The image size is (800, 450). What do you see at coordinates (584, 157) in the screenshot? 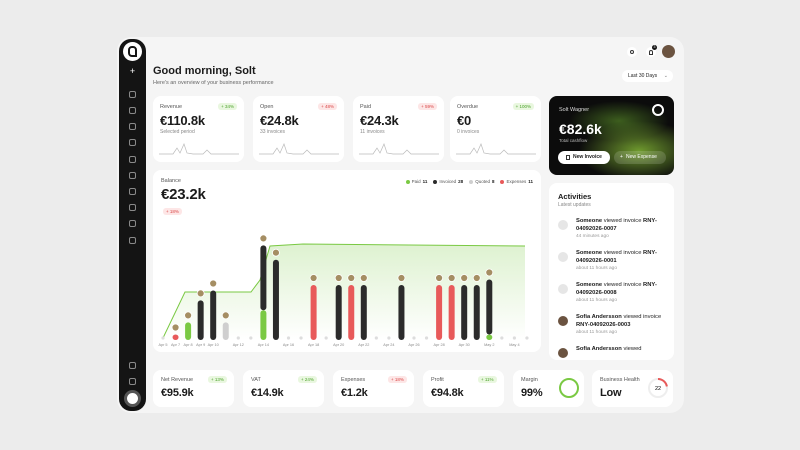
I see `new-invoice-button: New Invoice` at bounding box center [584, 157].